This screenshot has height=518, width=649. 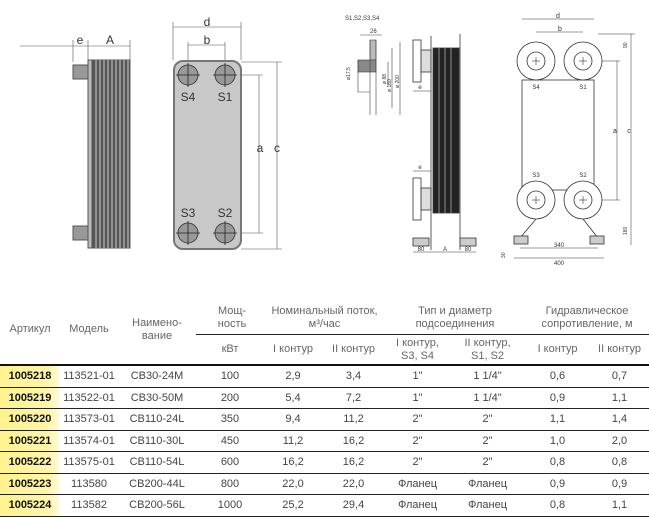 I want to click on detail-d17: ø17,5, so click(x=349, y=73).